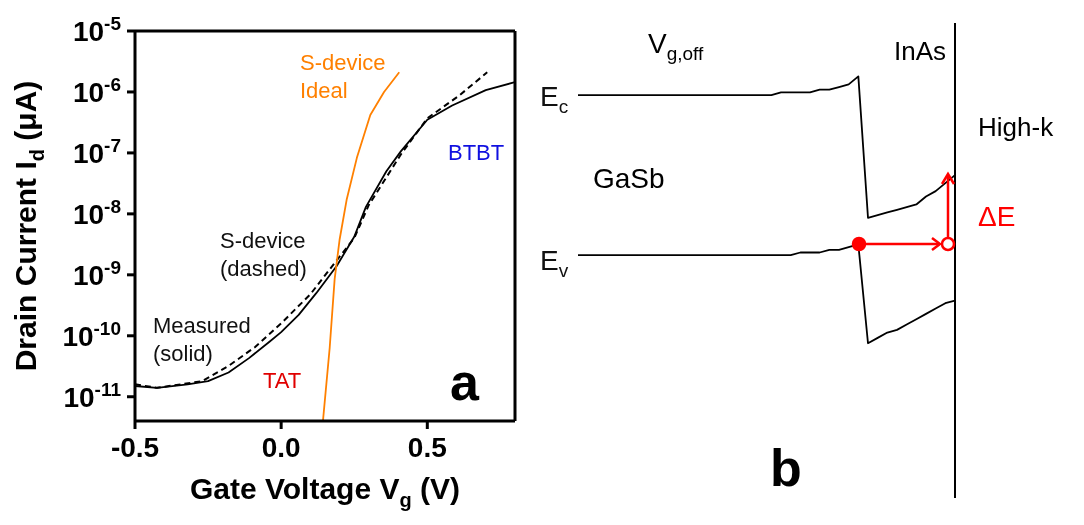 This screenshot has height=525, width=1084. Describe the element at coordinates (465, 382) in the screenshot. I see `annotation: a` at that location.